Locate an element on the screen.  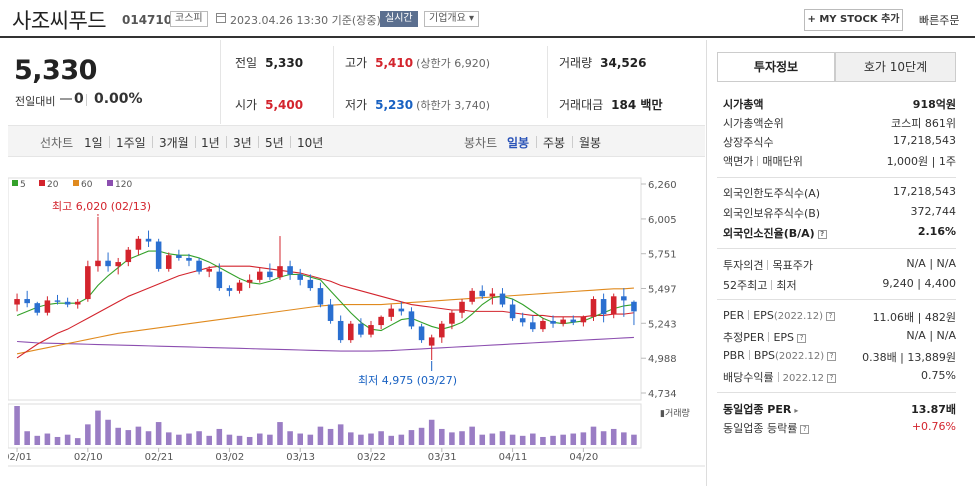
period-10y: 10년 is located at coordinates (310, 143).